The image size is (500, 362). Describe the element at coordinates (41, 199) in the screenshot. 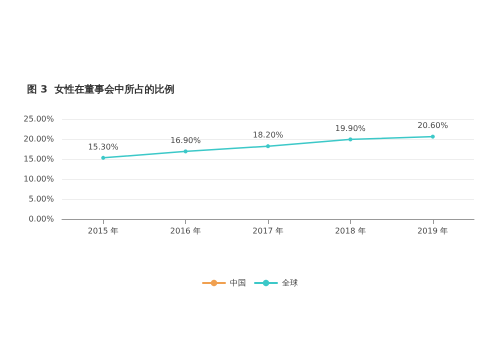

I see `y-tick-label: 5.00%` at that location.